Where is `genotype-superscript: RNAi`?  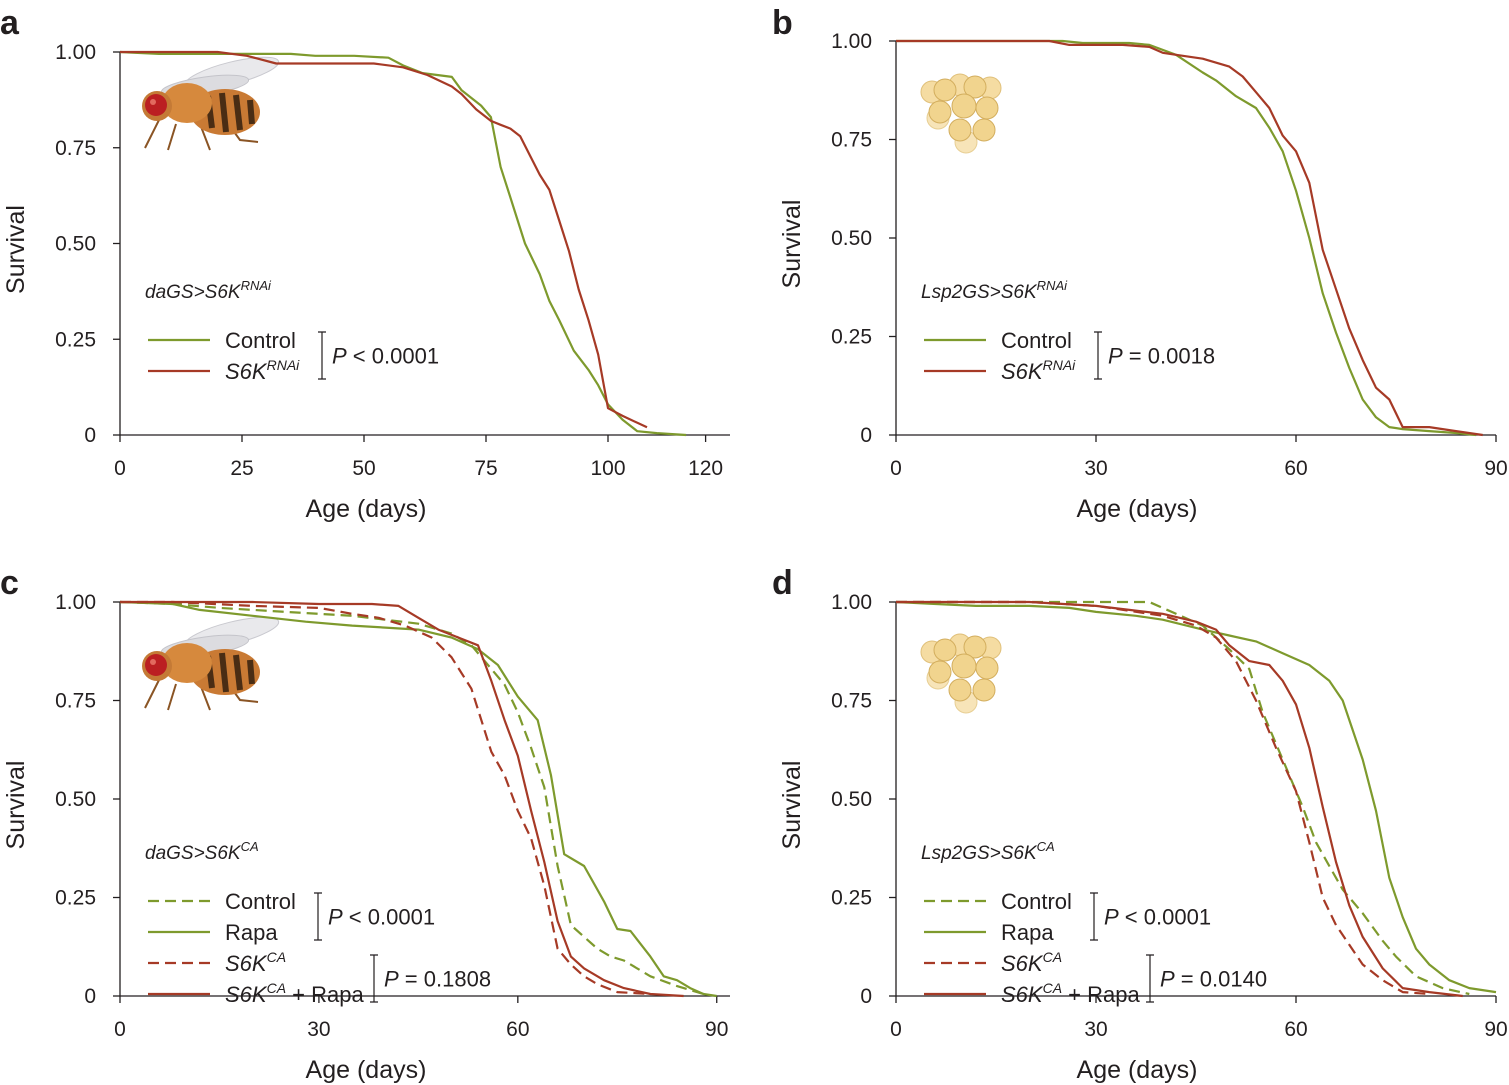
genotype-superscript: RNAi is located at coordinates (256, 285).